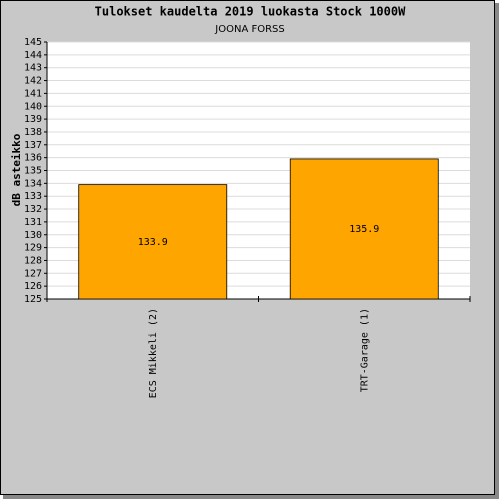 The image size is (500, 500). I want to click on chart-subtitle: JOONA FORSS, so click(249, 29).